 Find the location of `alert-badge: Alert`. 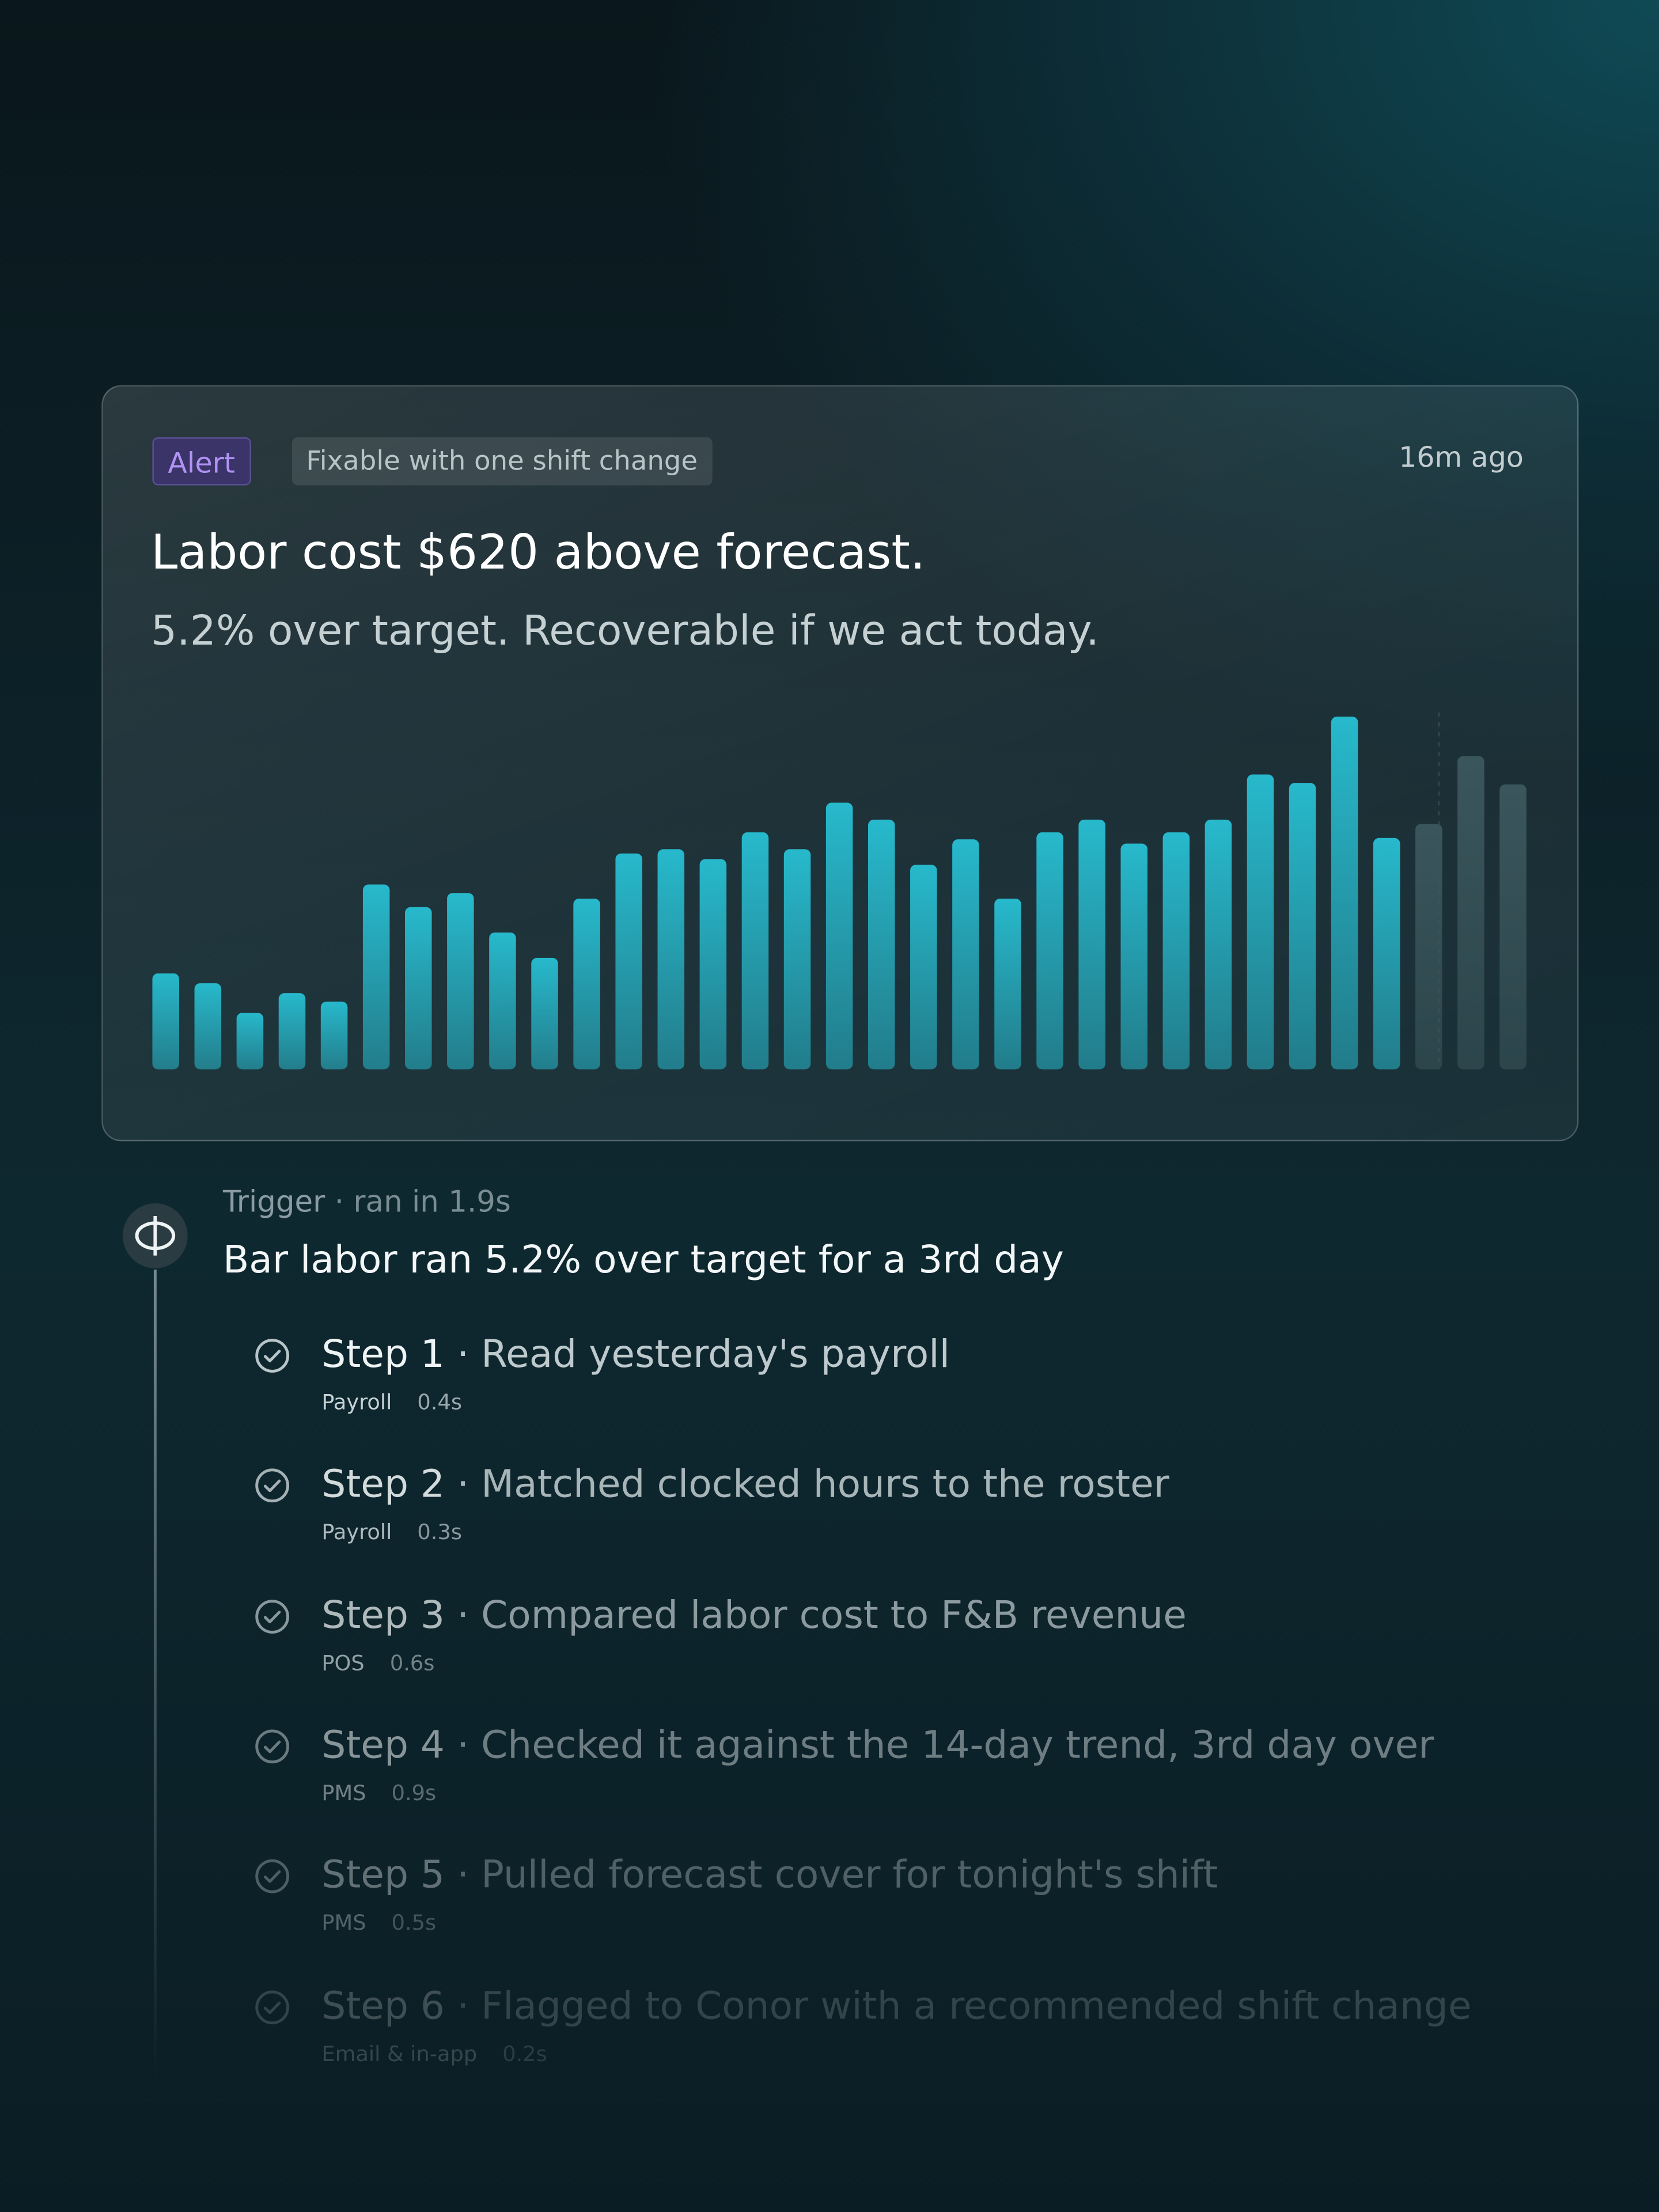

alert-badge: Alert is located at coordinates (201, 461).